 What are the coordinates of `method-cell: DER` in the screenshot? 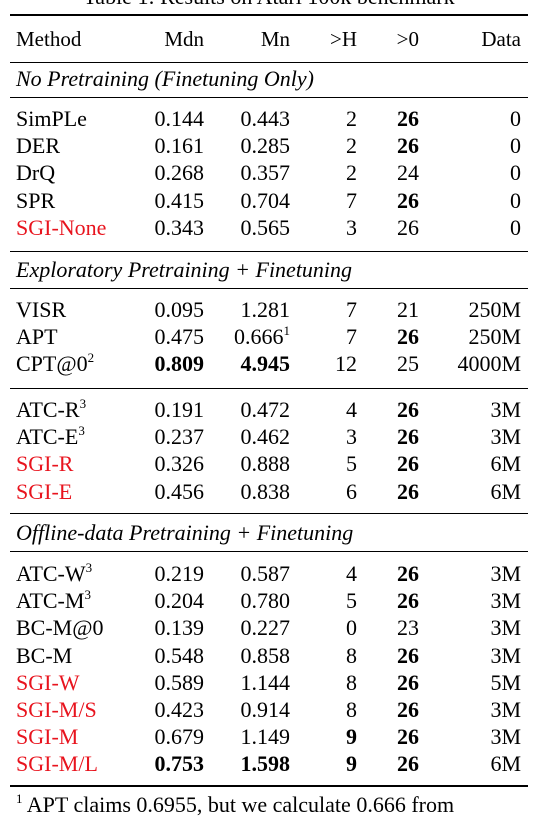 It's located at (38, 145).